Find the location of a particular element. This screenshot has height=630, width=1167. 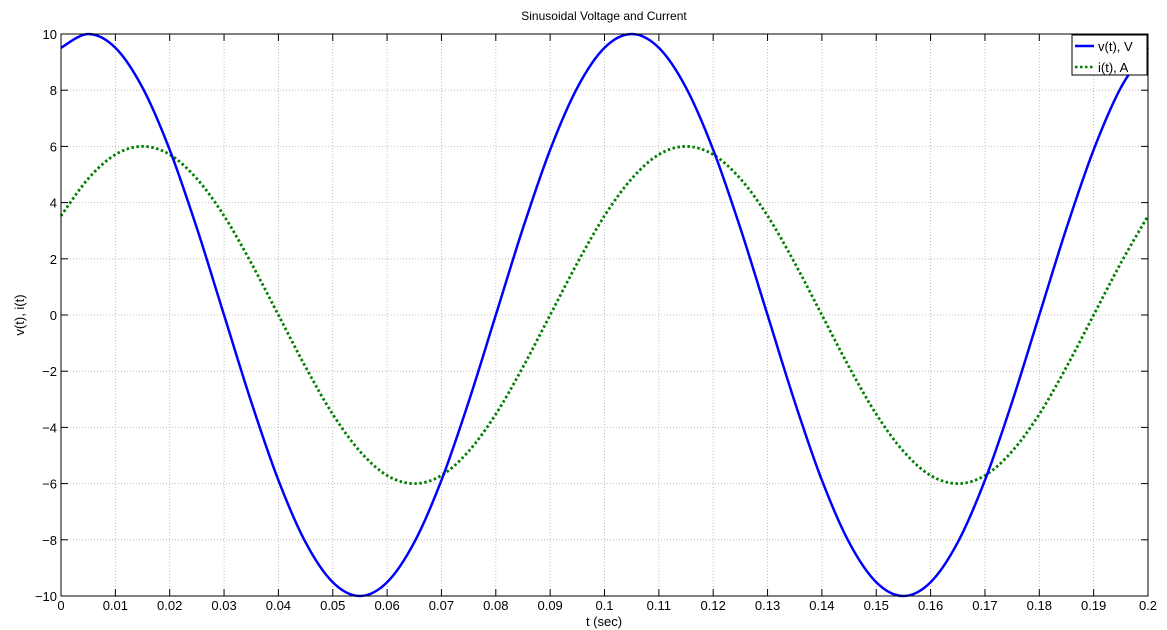

y-tick-label: 10 is located at coordinates (50, 34).